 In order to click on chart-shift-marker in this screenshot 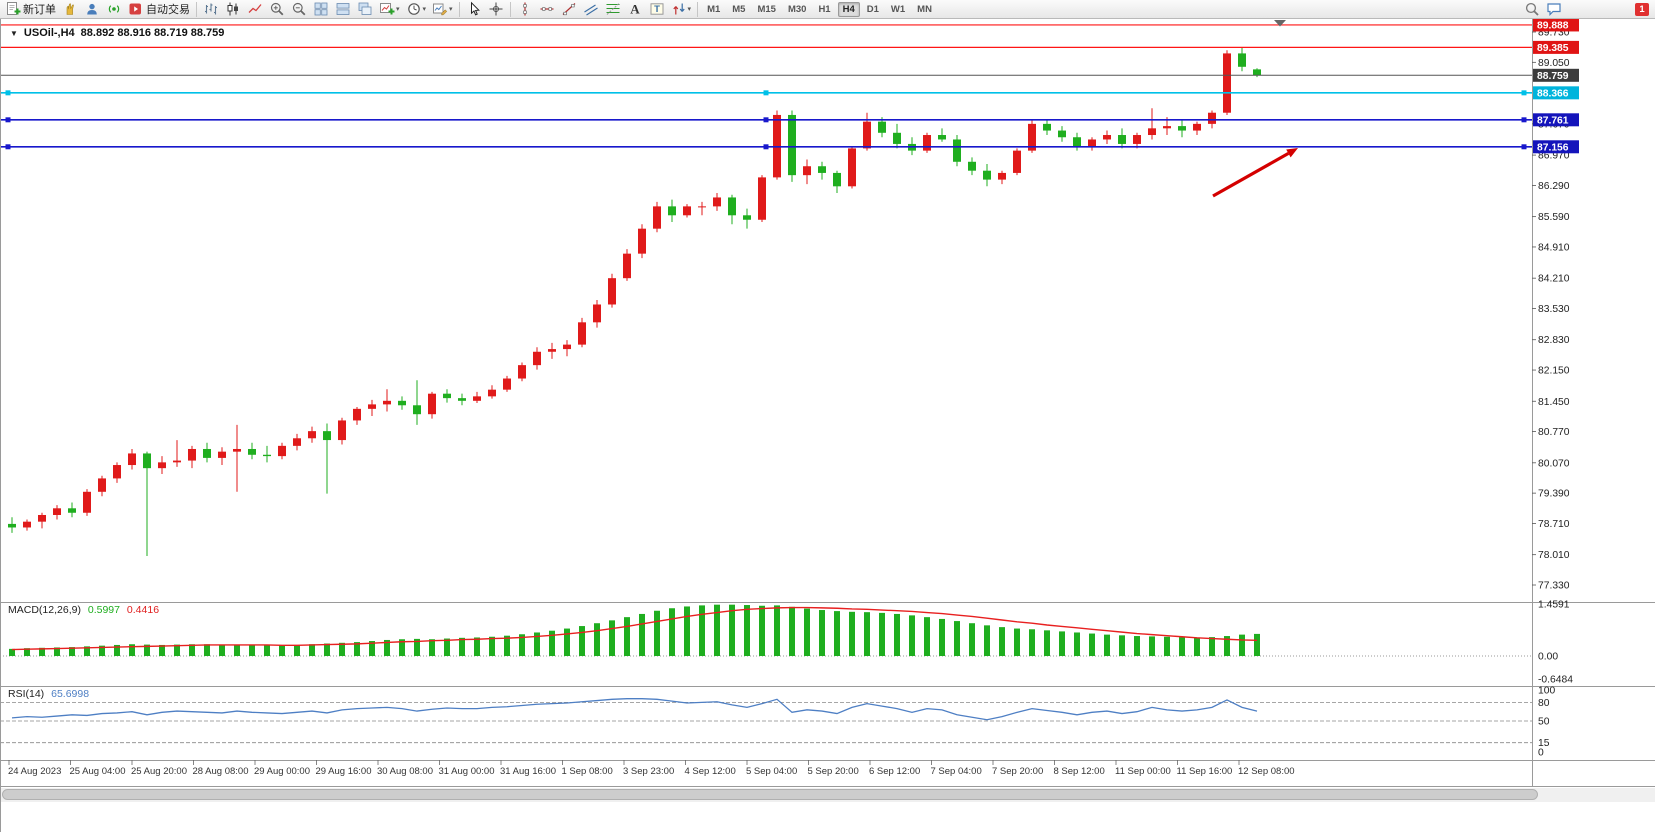, I will do `click(1280, 23)`.